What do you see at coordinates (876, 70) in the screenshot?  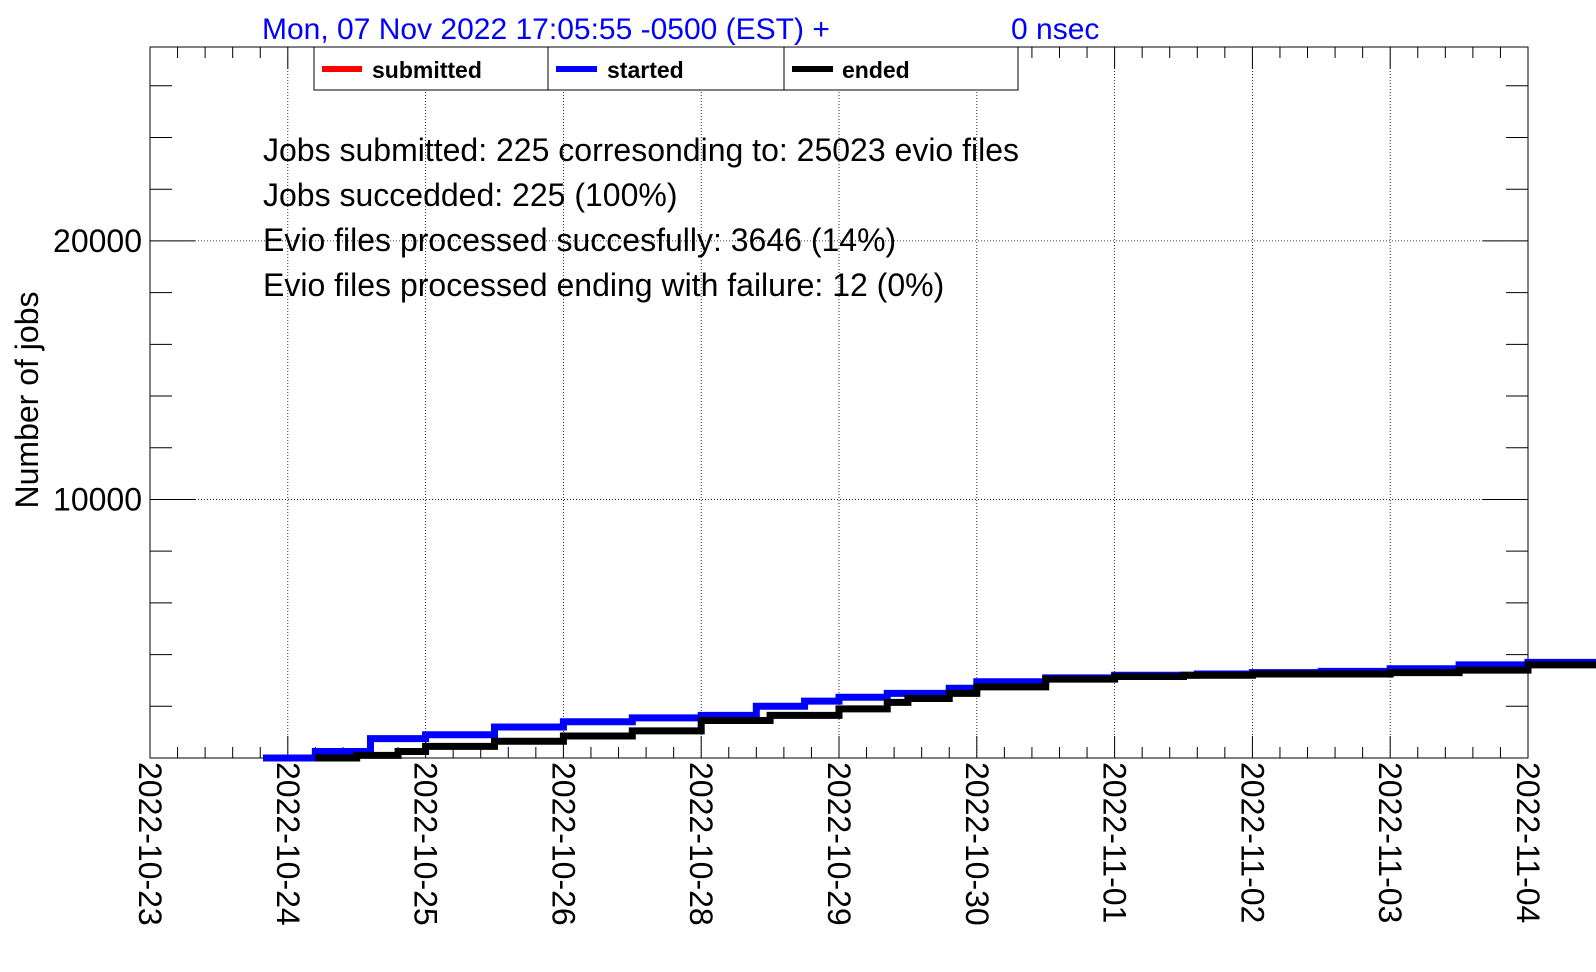 I see `legend-label-ended: ended` at bounding box center [876, 70].